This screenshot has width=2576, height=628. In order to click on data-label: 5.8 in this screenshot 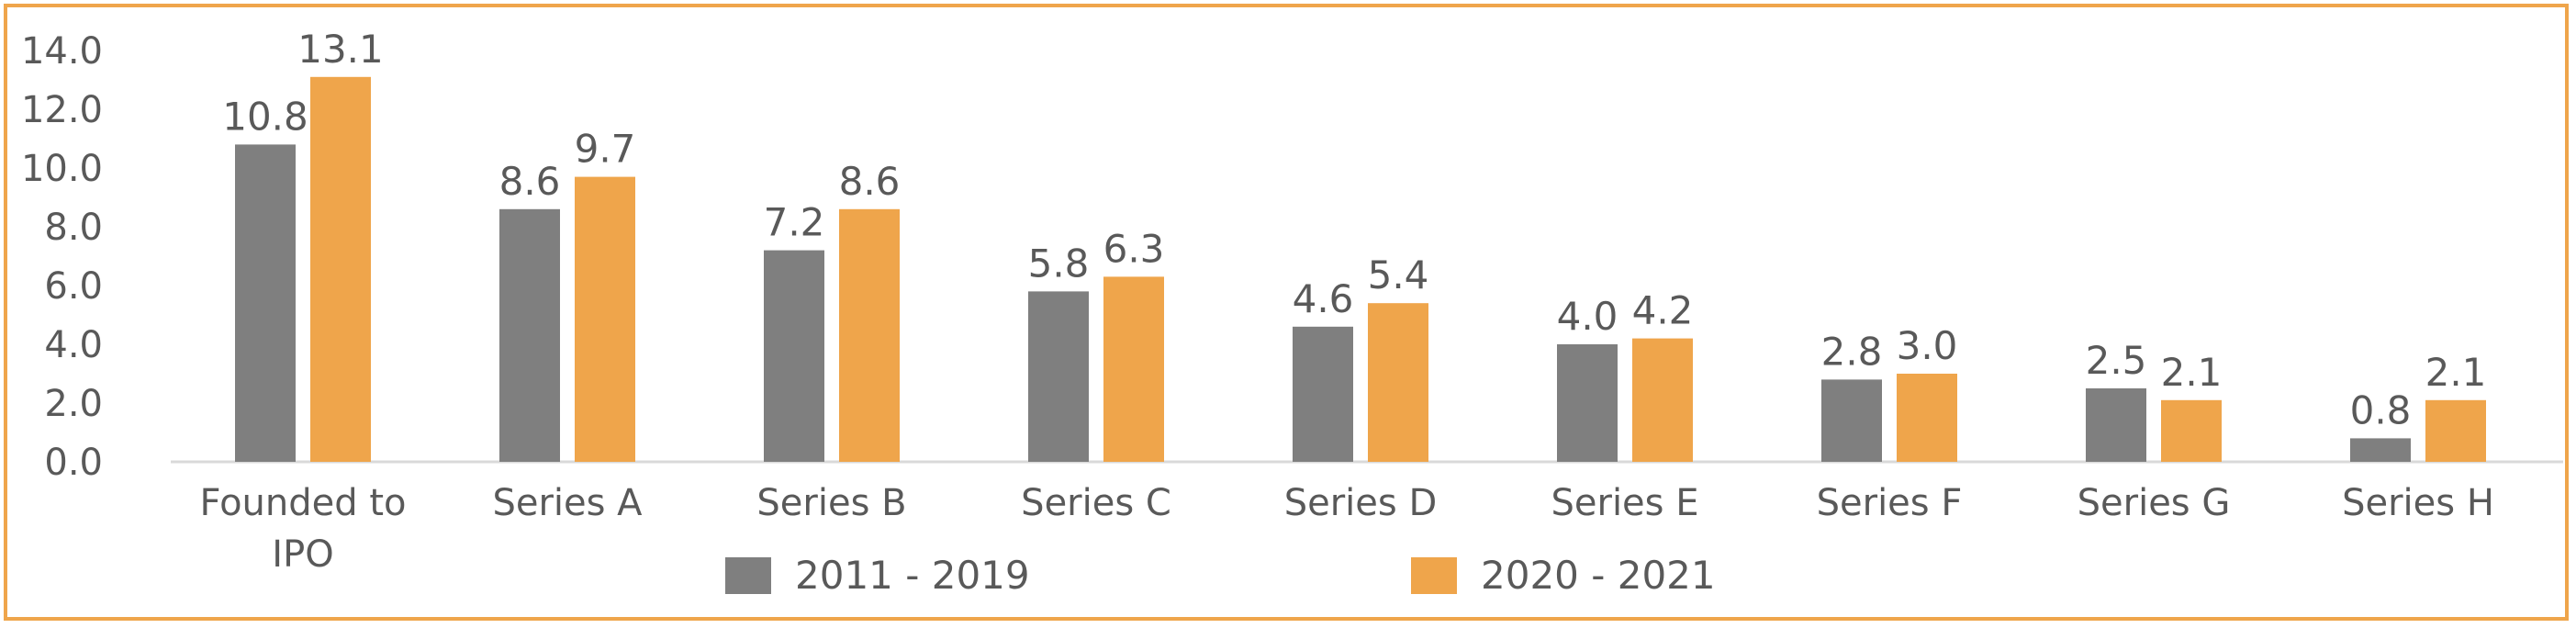, I will do `click(1059, 263)`.